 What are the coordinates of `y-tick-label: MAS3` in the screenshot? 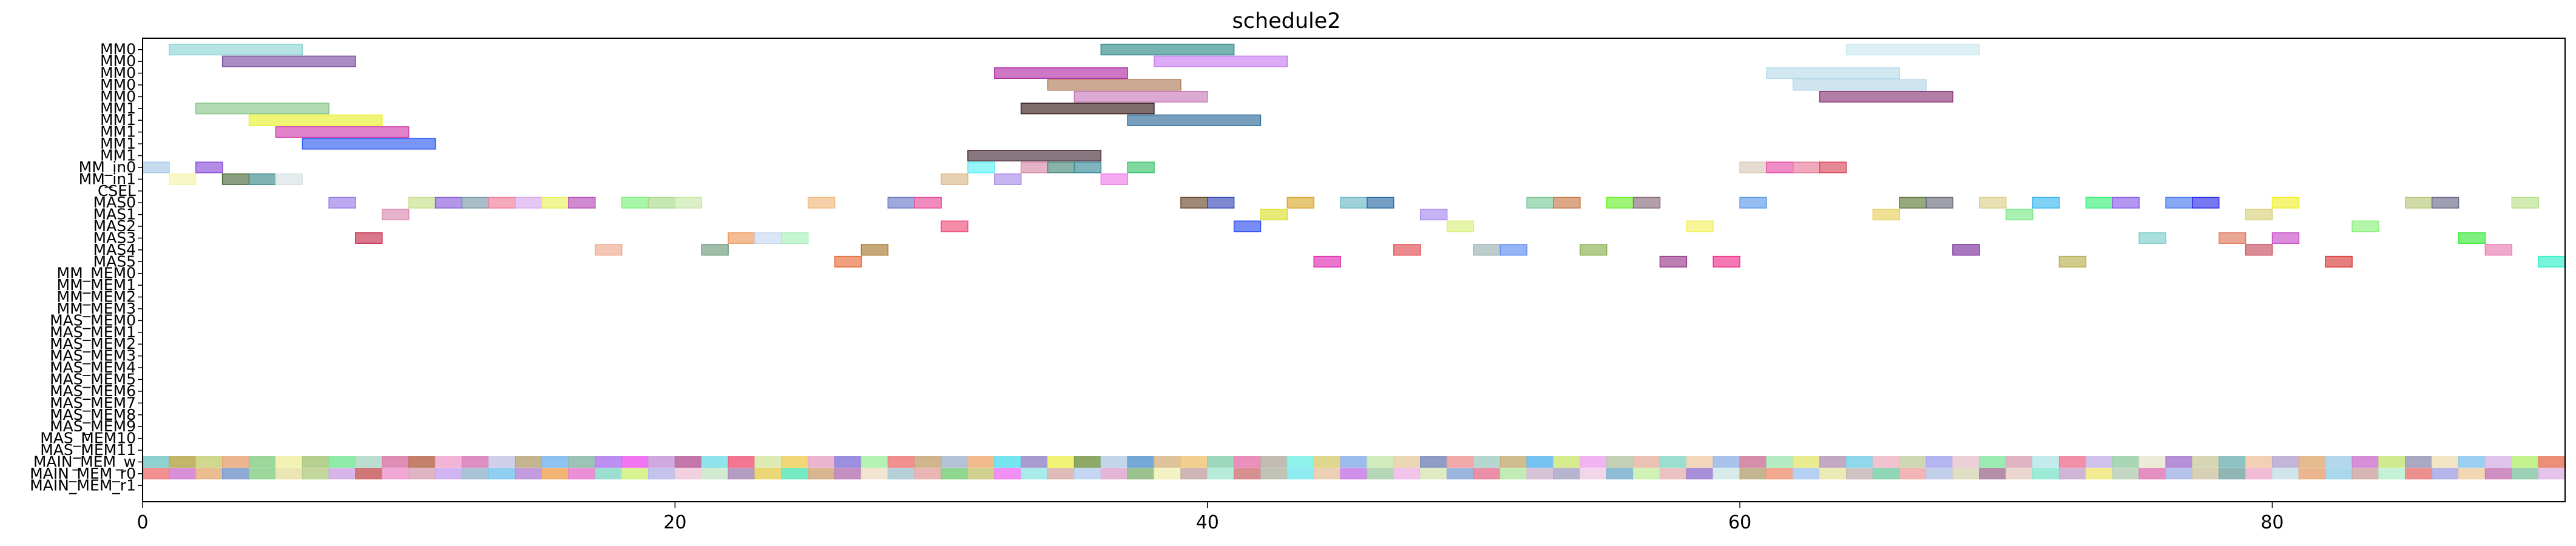 It's located at (114, 237).